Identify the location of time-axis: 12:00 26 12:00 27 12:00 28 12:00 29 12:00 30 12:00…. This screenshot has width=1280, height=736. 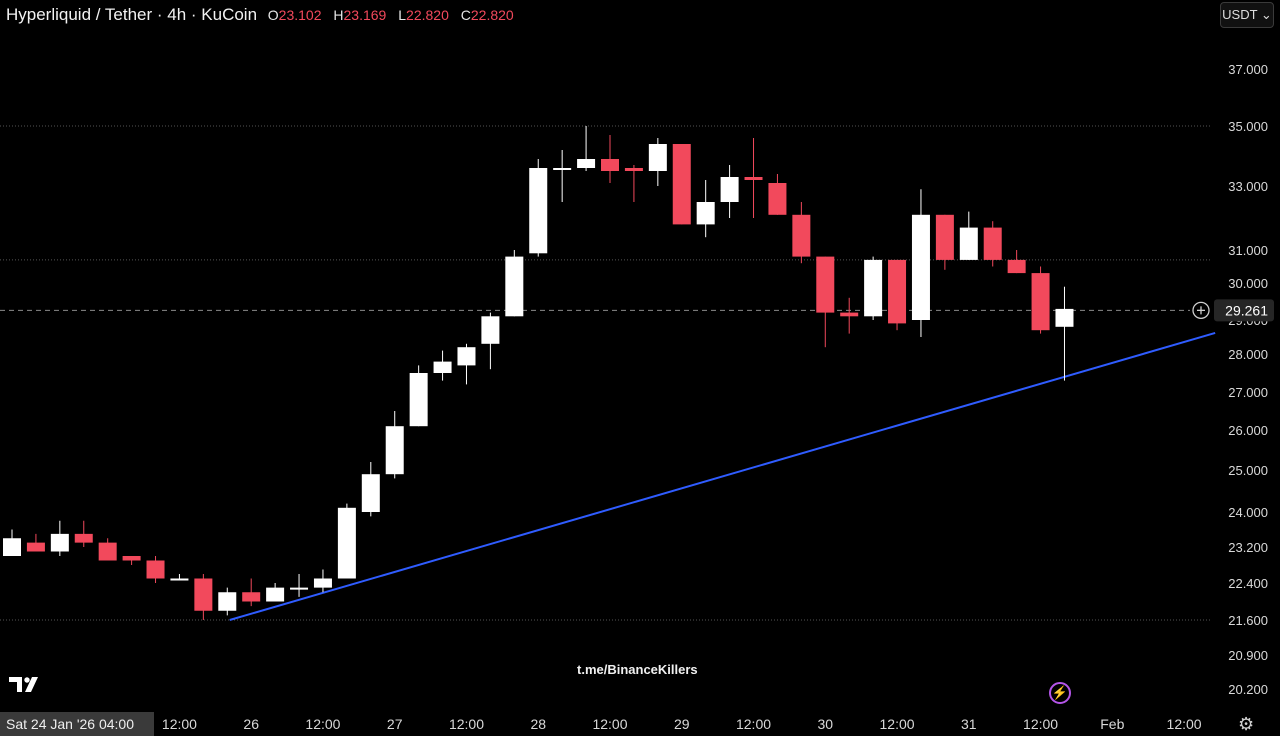
(682, 724).